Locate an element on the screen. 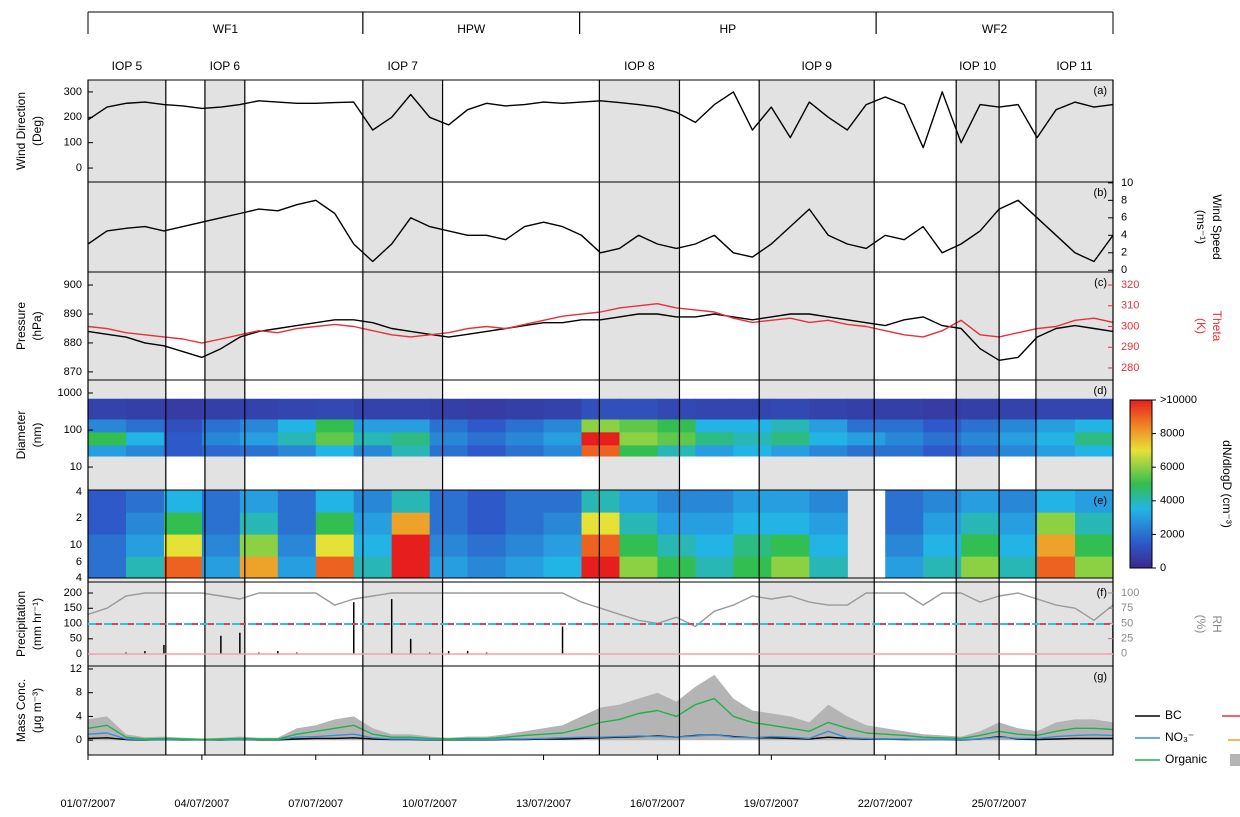 The image size is (1240, 817). panel-frame is located at coordinates (600, 710).